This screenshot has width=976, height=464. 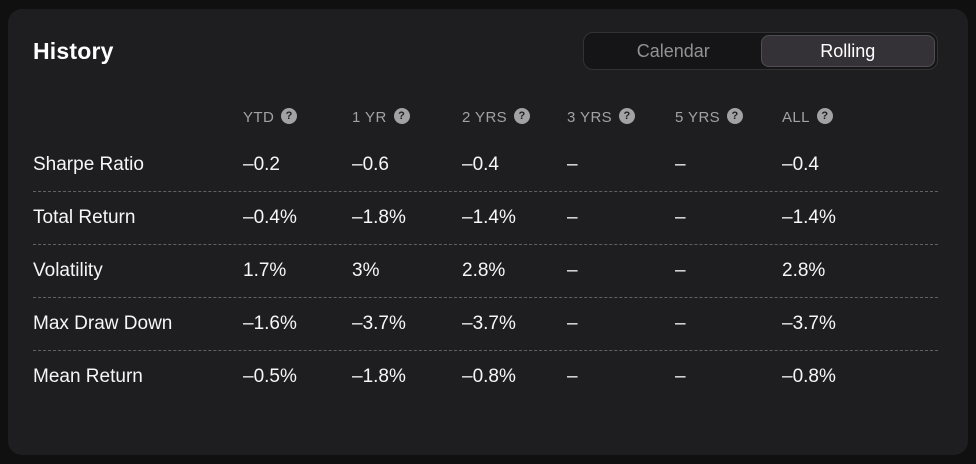 I want to click on column-header-5yrs: 5 YRS ?, so click(x=728, y=117).